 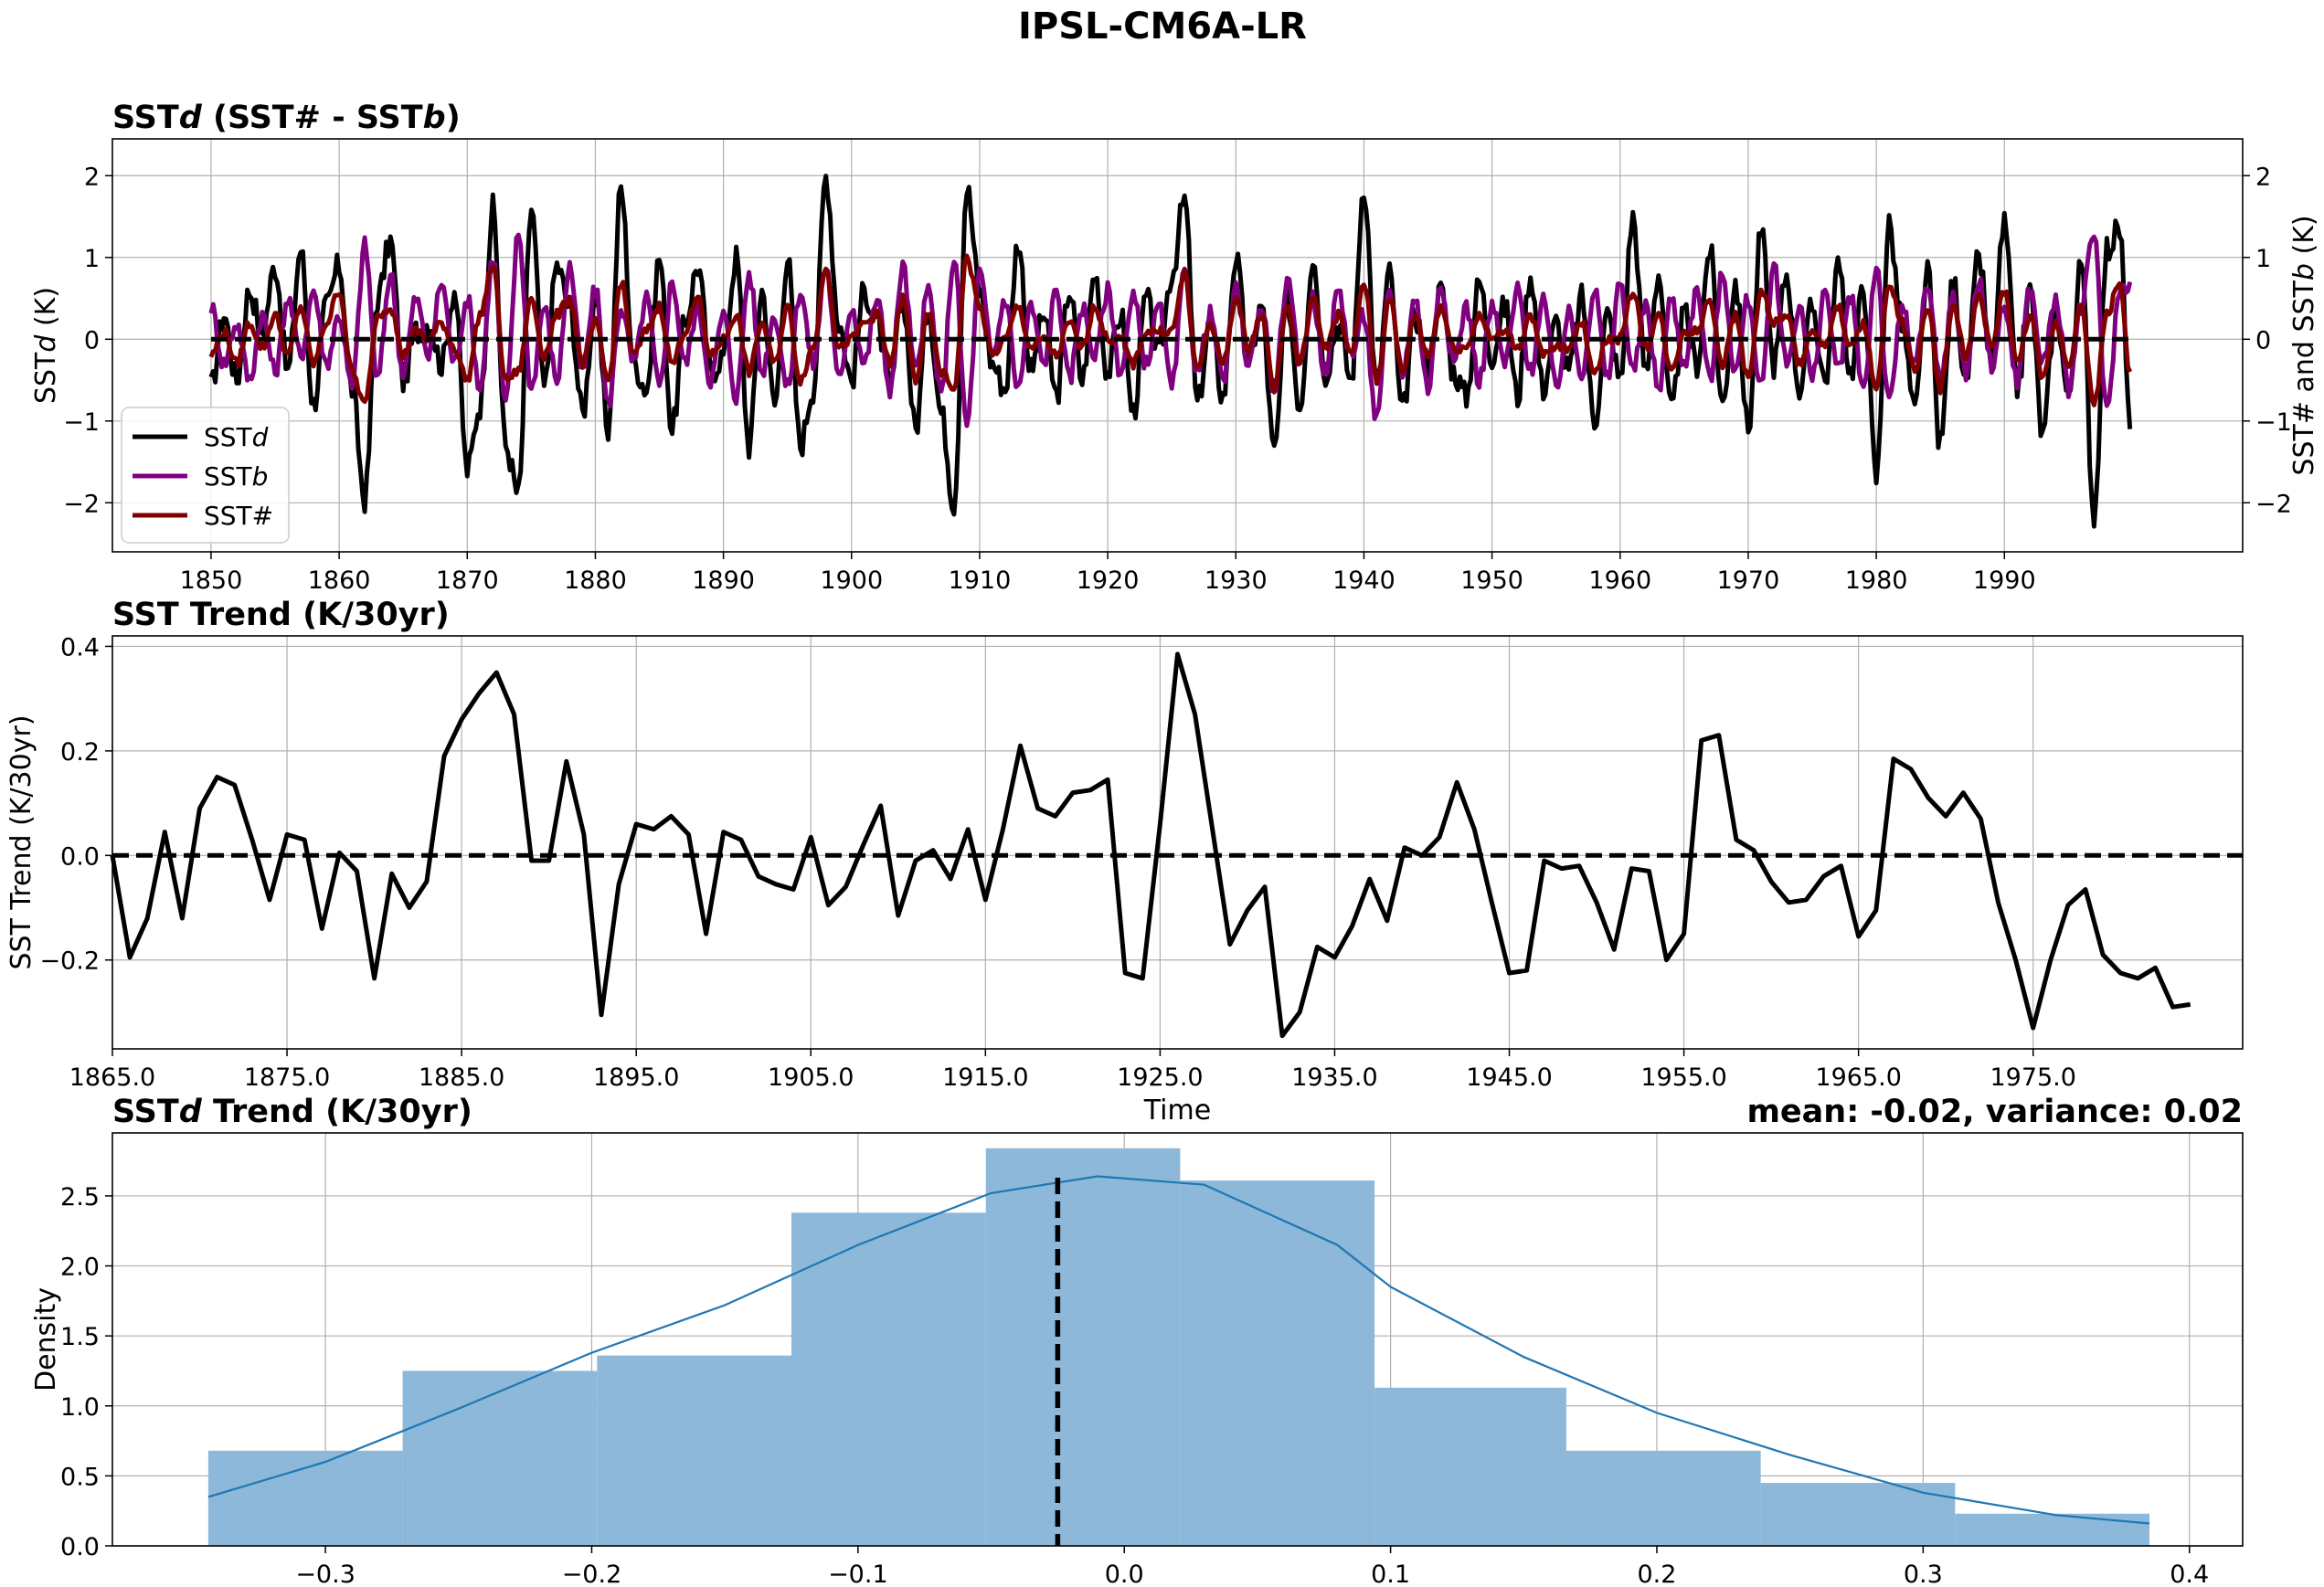 I want to click on x-tick-label: 1940, so click(x=1363, y=580).